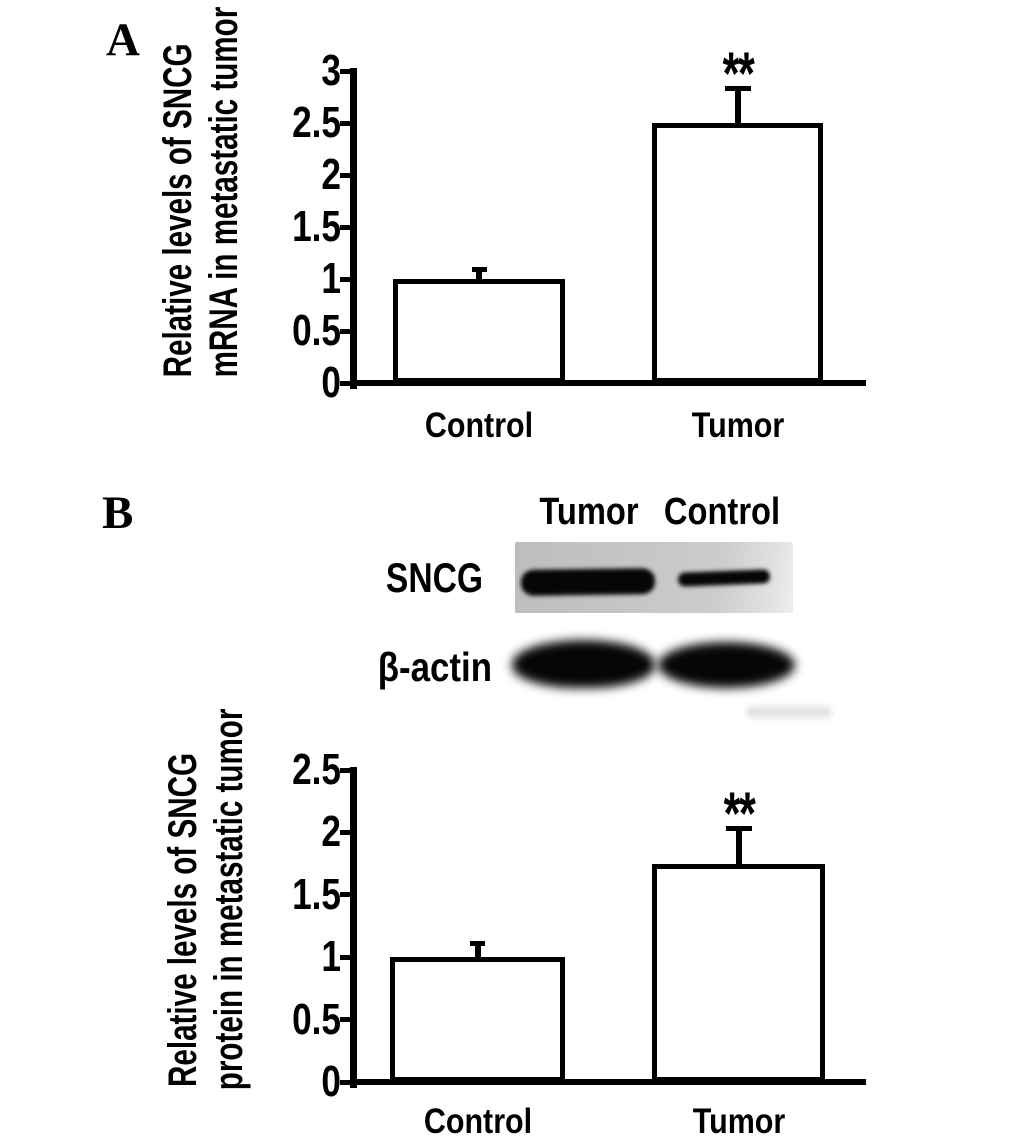  Describe the element at coordinates (726, 665) in the screenshot. I see `blot-band-actin-control` at that location.